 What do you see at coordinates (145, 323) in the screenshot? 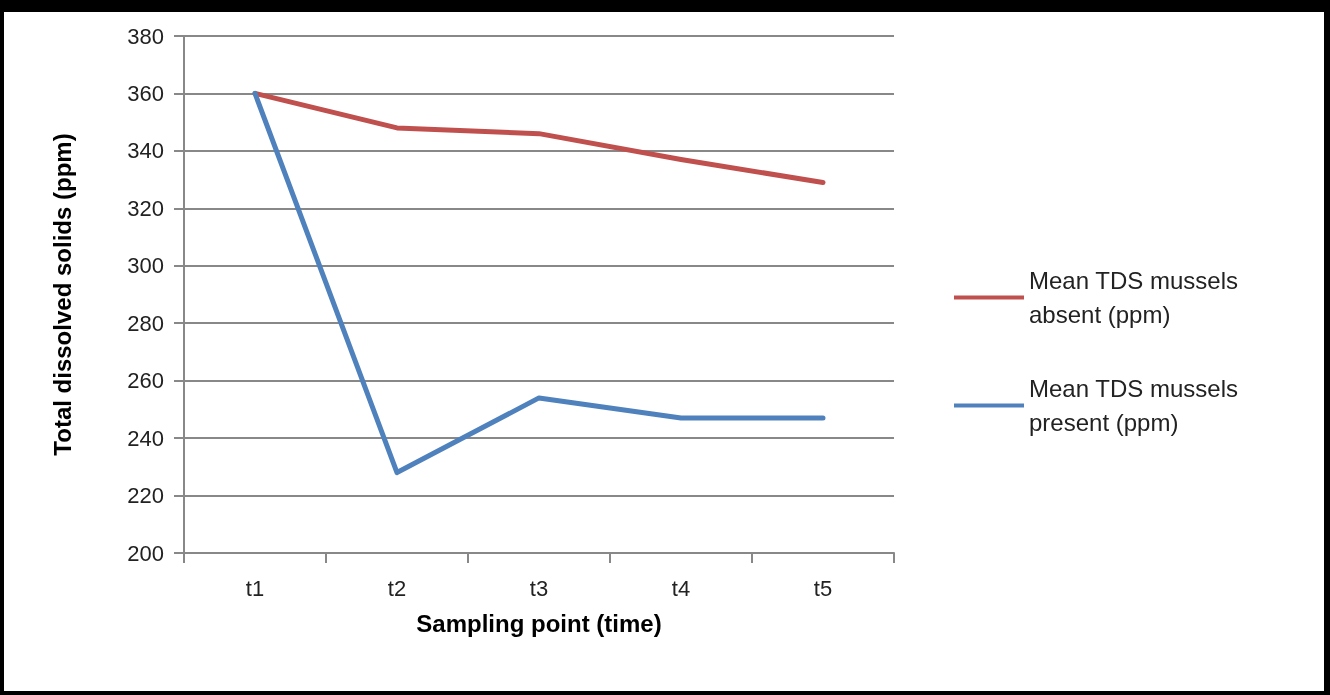
I see `y-tick-label: 280` at bounding box center [145, 323].